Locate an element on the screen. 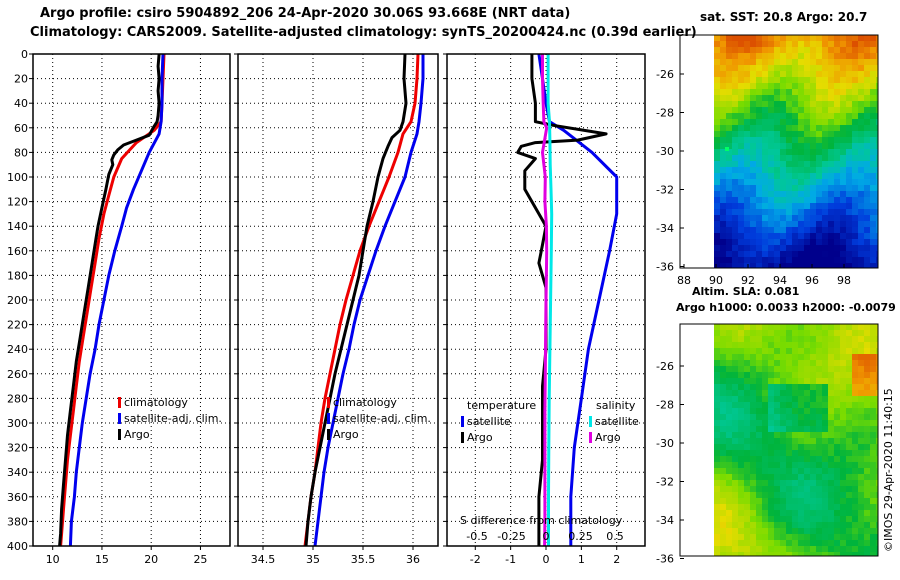  lon-tick-label: 92 is located at coordinates (748, 280).